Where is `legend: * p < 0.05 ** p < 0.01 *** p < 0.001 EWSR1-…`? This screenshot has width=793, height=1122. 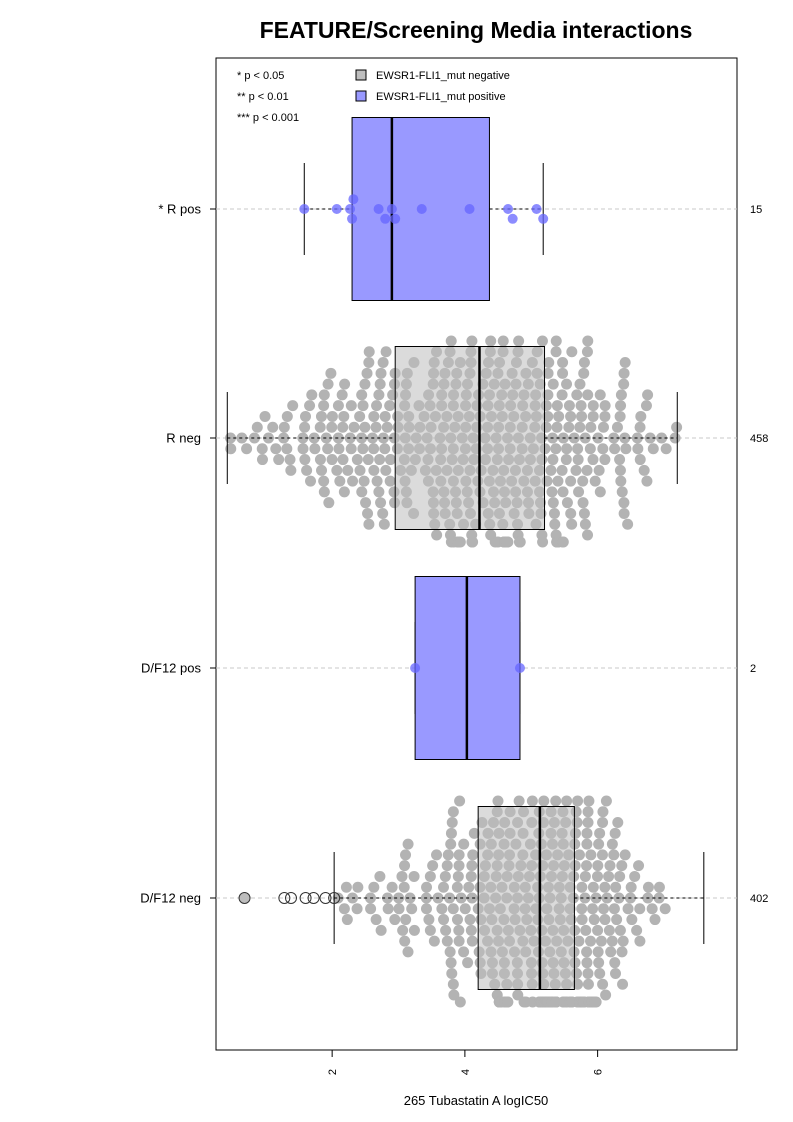 legend: * p < 0.05 ** p < 0.01 *** p < 0.001 EWSR1-… is located at coordinates (373, 96).